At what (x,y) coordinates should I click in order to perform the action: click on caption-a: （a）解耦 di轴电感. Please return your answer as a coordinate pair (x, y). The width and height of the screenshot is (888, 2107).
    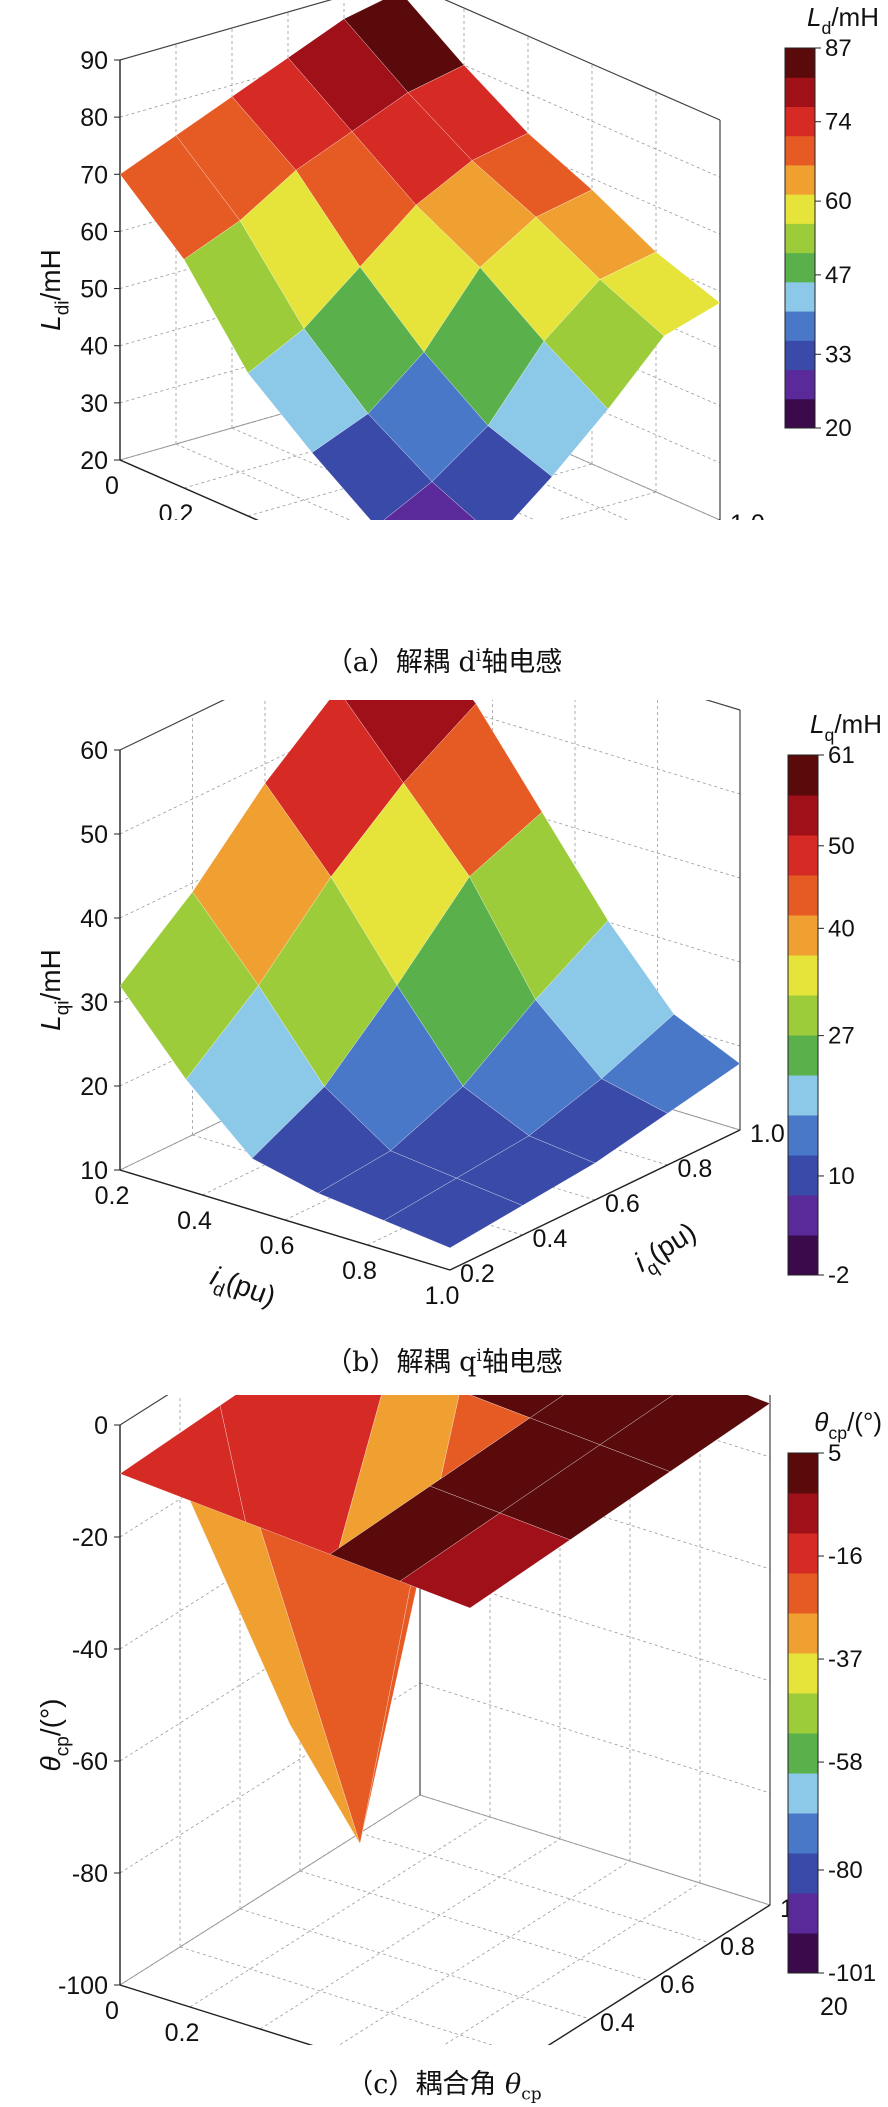
    Looking at the image, I should click on (444, 659).